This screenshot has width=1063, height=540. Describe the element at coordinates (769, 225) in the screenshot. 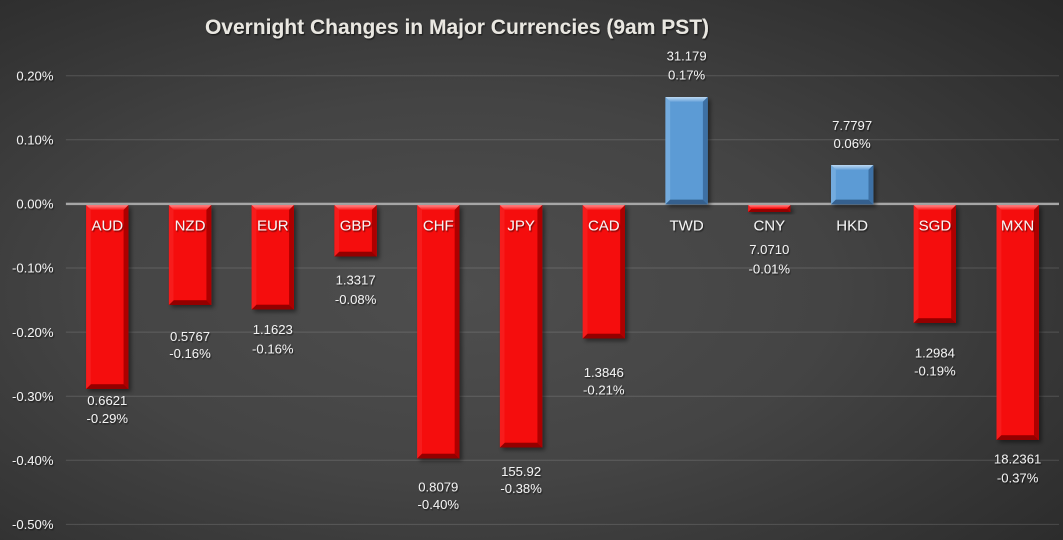

I see `svg-text: CNY` at that location.